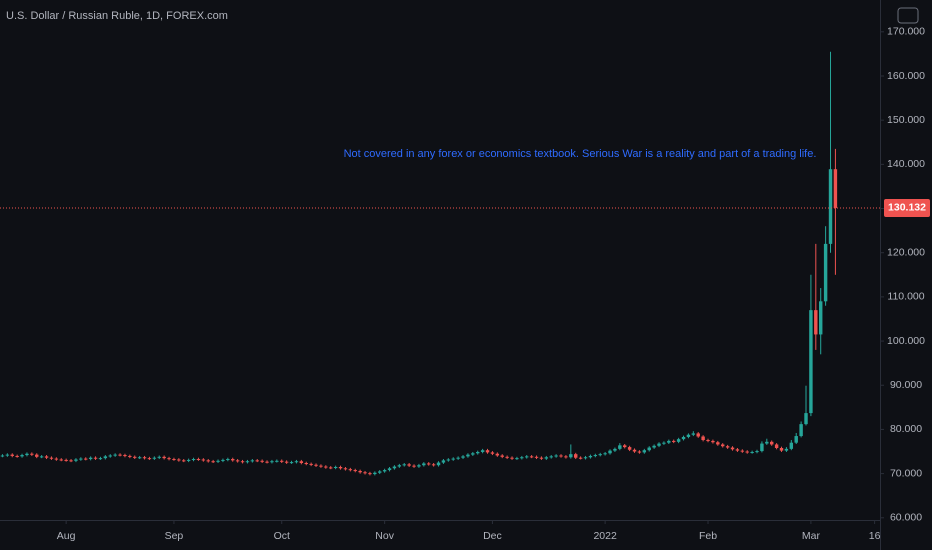 The width and height of the screenshot is (932, 550). I want to click on x-tick-label: Aug, so click(66, 536).